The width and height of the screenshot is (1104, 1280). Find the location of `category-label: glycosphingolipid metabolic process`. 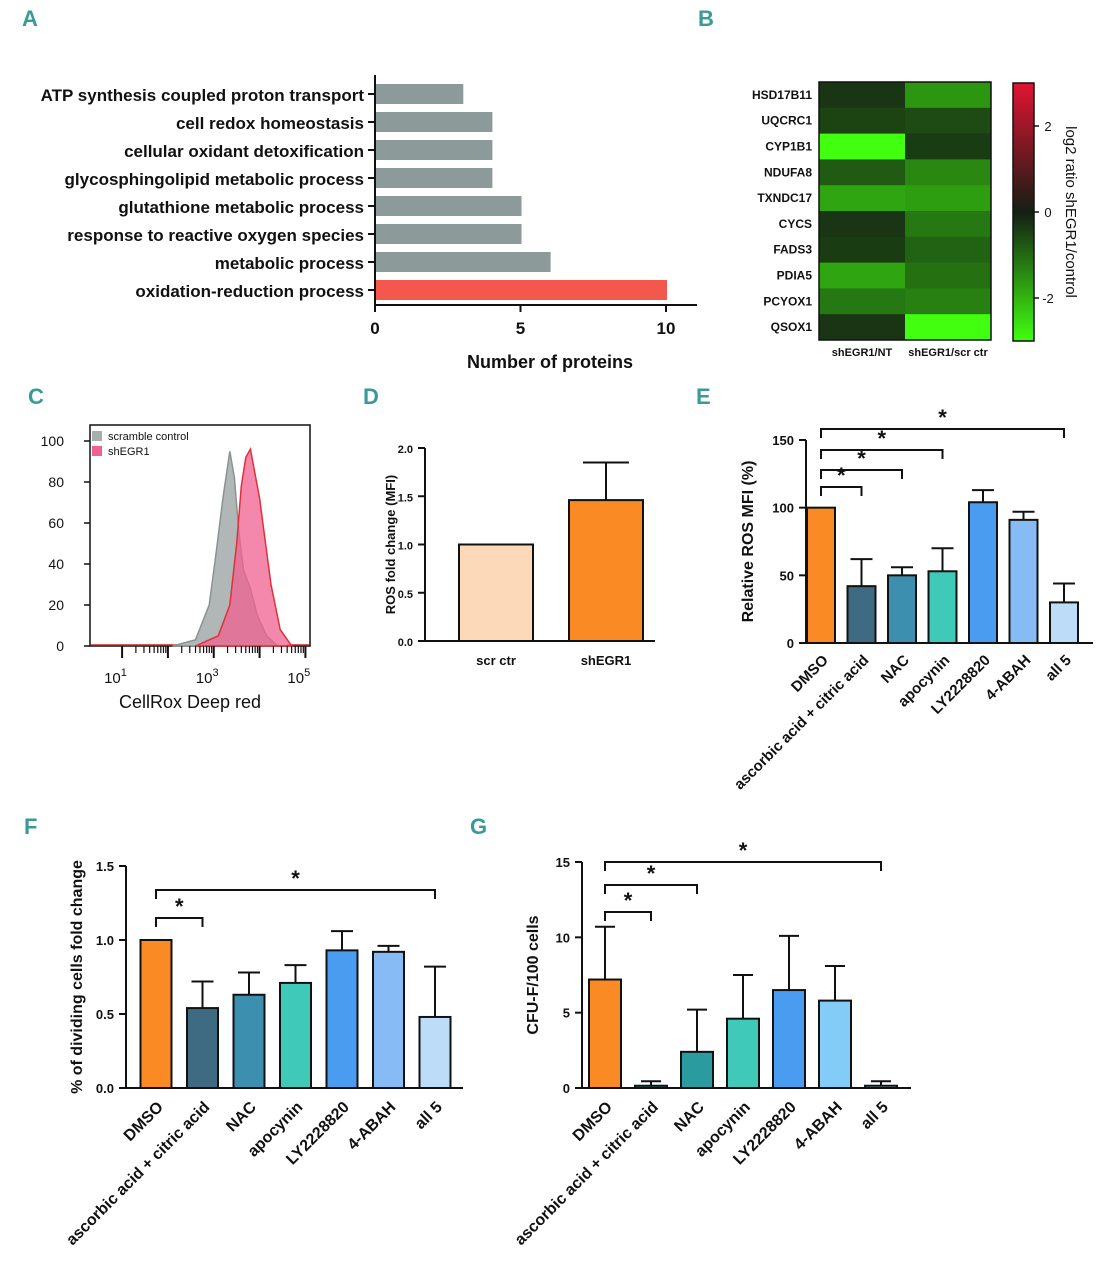

category-label: glycosphingolipid metabolic process is located at coordinates (214, 179).